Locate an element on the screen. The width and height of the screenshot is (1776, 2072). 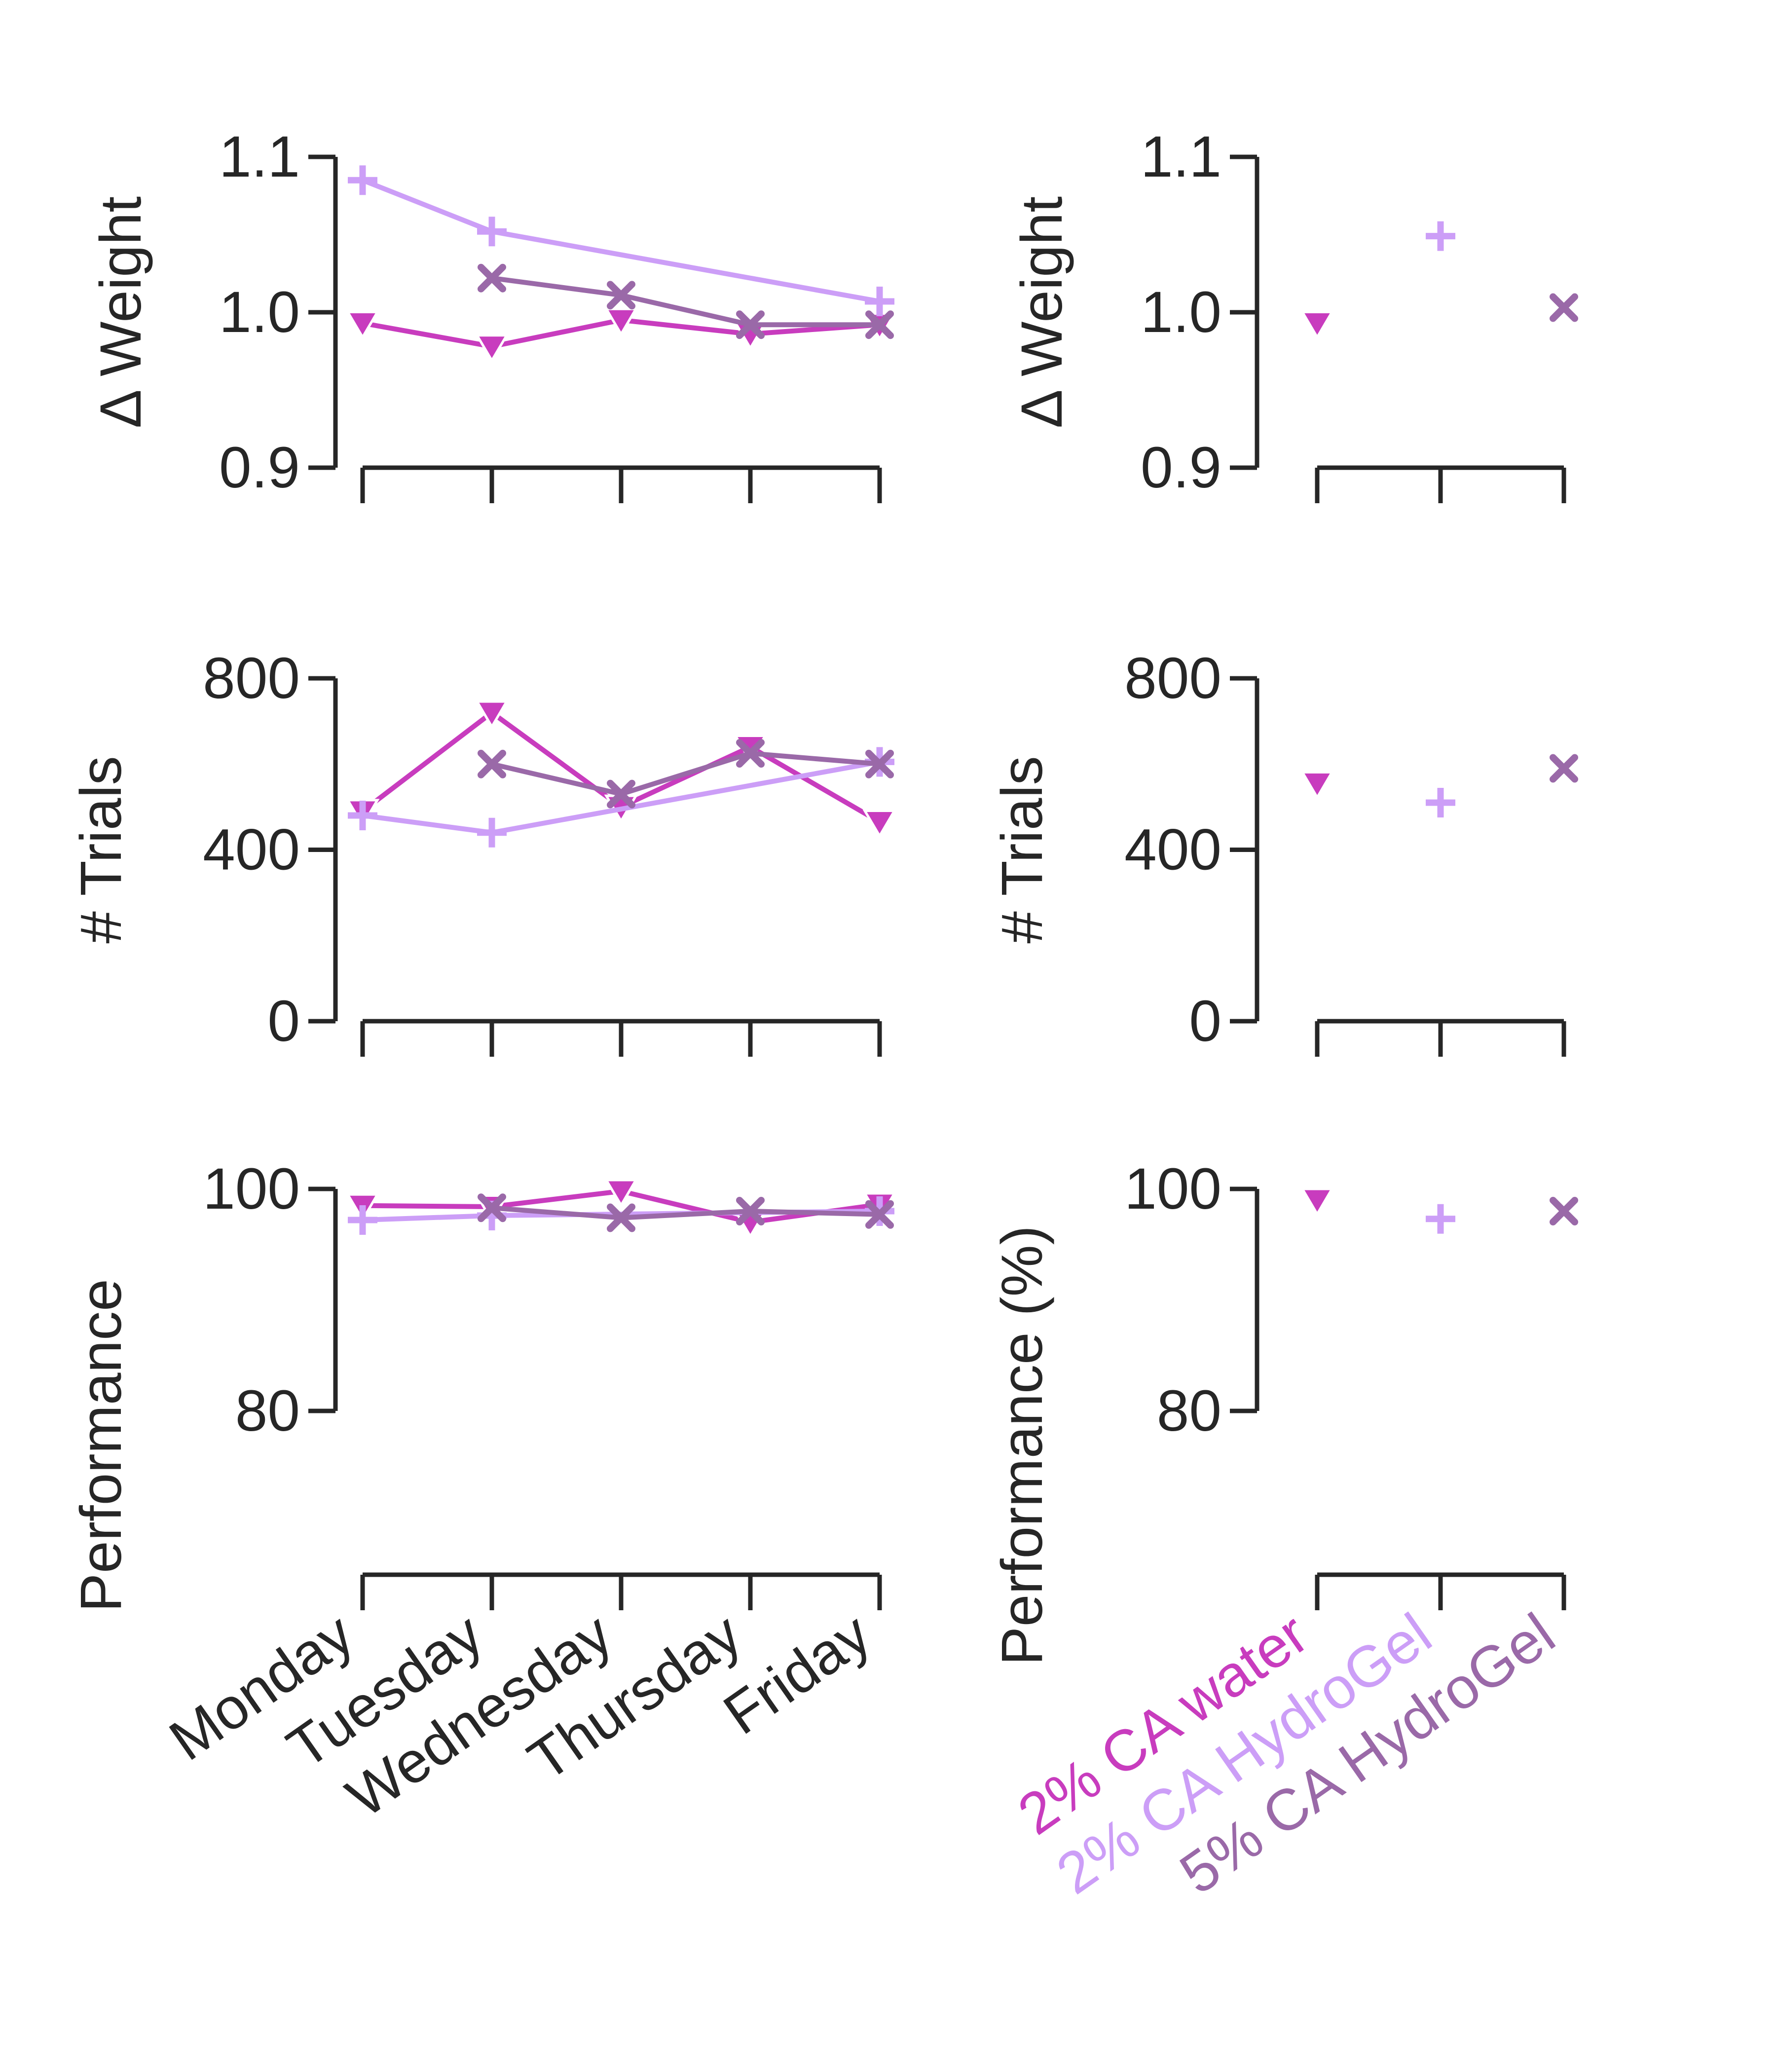
y-axis-label: Performance is located at coordinates (102, 1446).